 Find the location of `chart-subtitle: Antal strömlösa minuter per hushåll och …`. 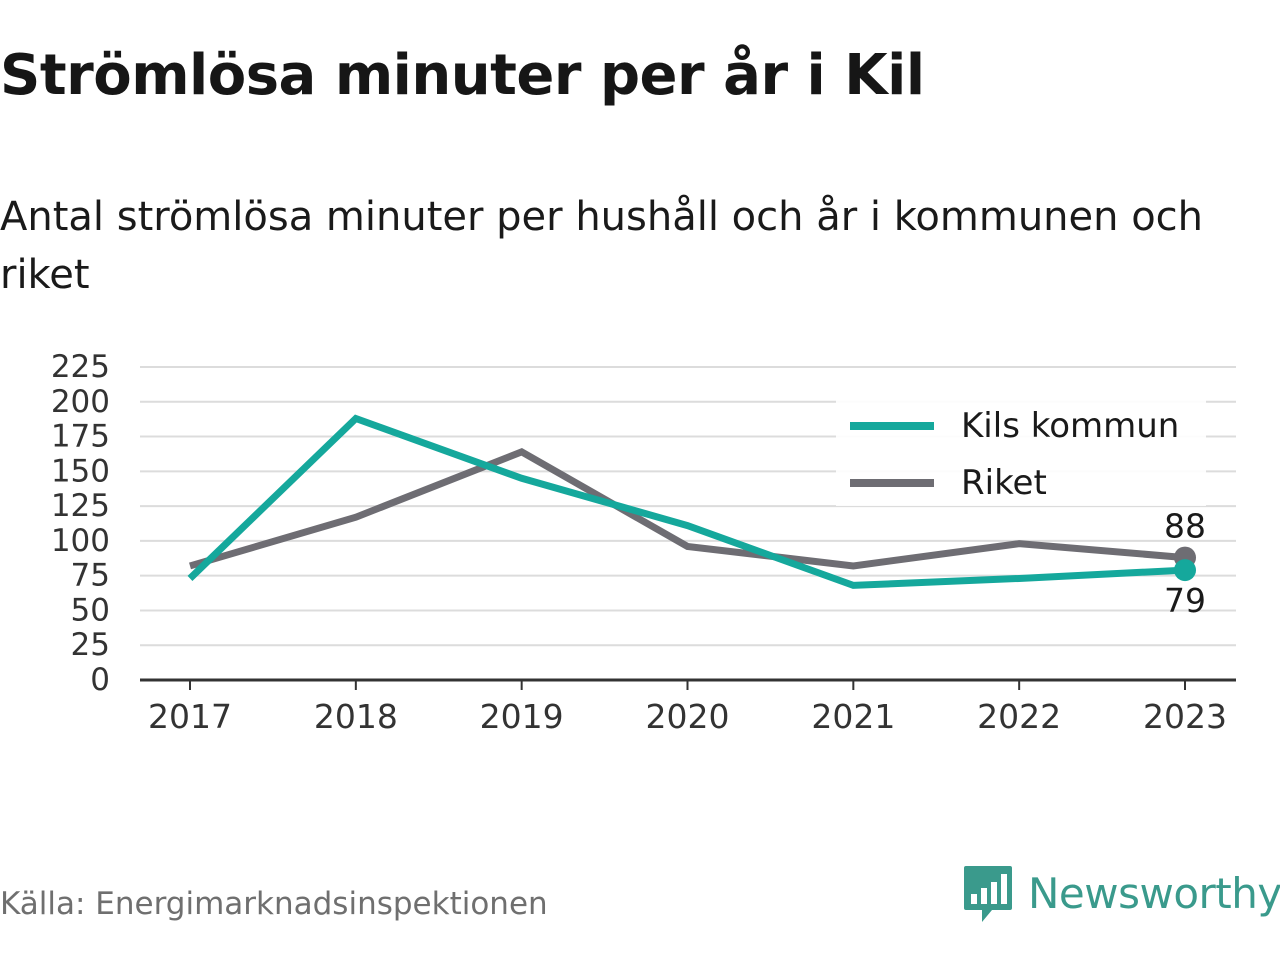

chart-subtitle: Antal strömlösa minuter per hushåll och … is located at coordinates (602, 246).